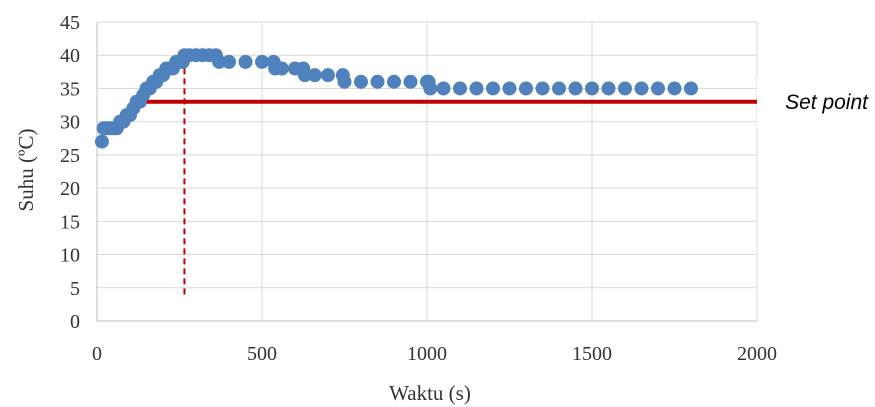 This screenshot has width=875, height=407. I want to click on y-tick-label: 15, so click(70, 222).